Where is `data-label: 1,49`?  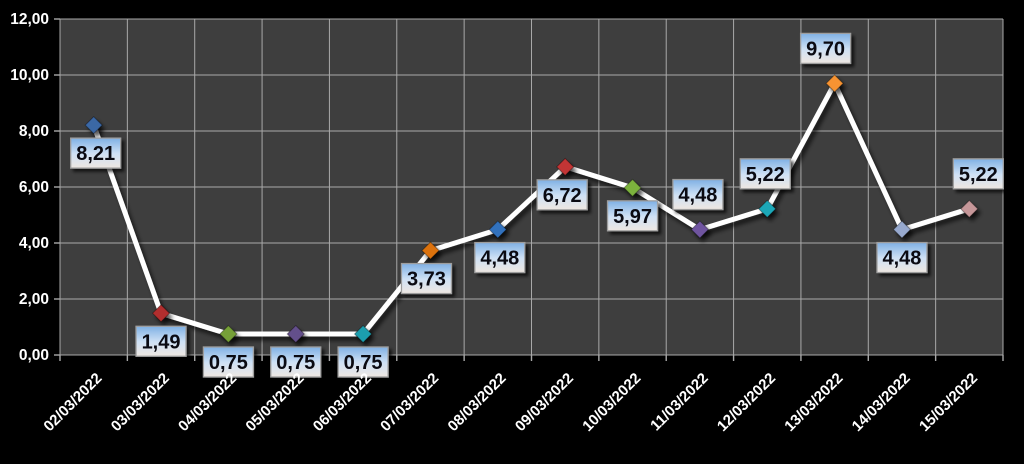
data-label: 1,49 is located at coordinates (161, 341).